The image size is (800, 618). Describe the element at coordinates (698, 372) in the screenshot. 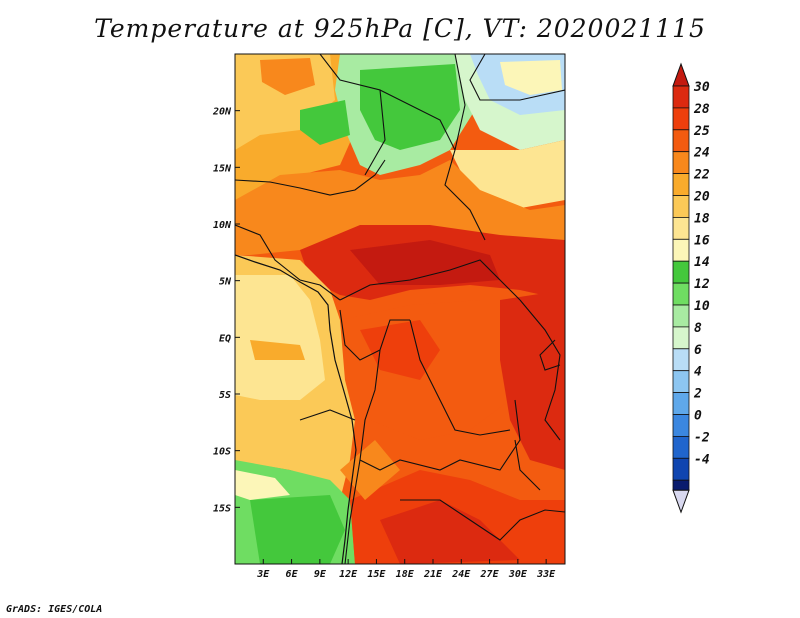

I see `colorbar-label: 4` at that location.